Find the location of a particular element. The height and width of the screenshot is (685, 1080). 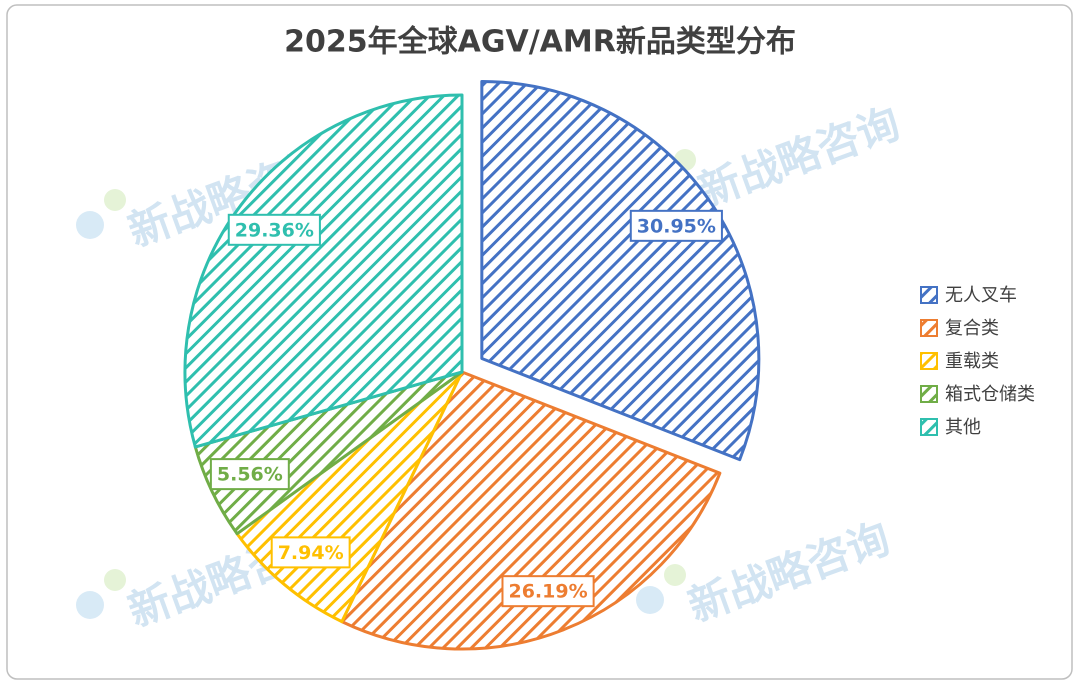

data-label-group: 29.36% is located at coordinates (274, 229).